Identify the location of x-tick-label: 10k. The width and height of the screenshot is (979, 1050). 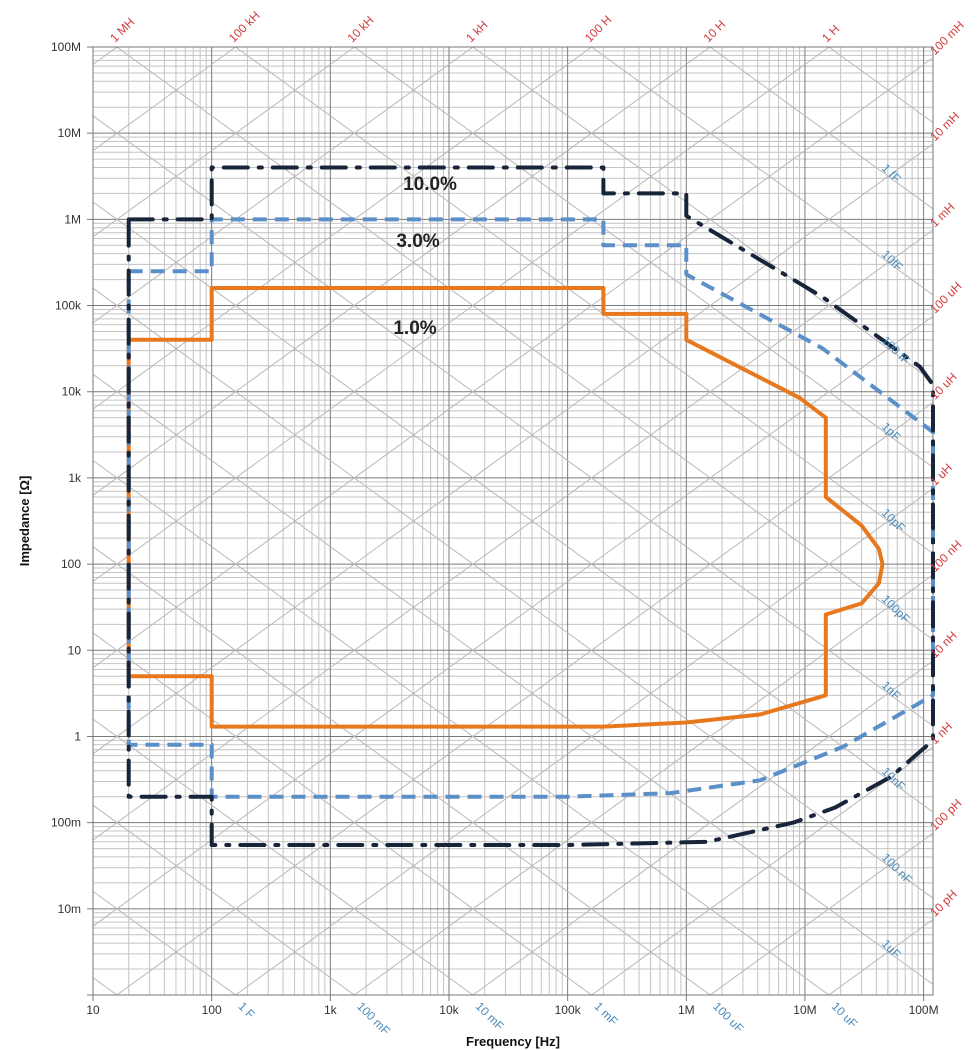
(449, 1010).